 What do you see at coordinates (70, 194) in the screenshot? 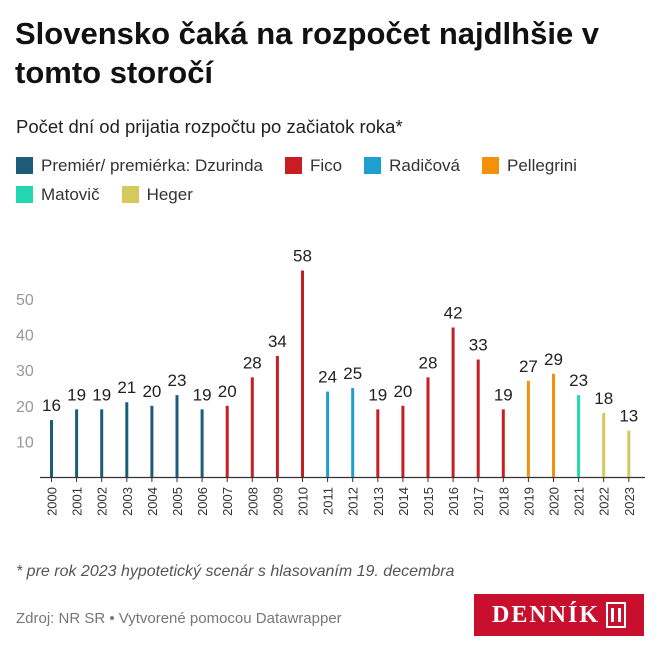
I see `legend-label: Matovič` at bounding box center [70, 194].